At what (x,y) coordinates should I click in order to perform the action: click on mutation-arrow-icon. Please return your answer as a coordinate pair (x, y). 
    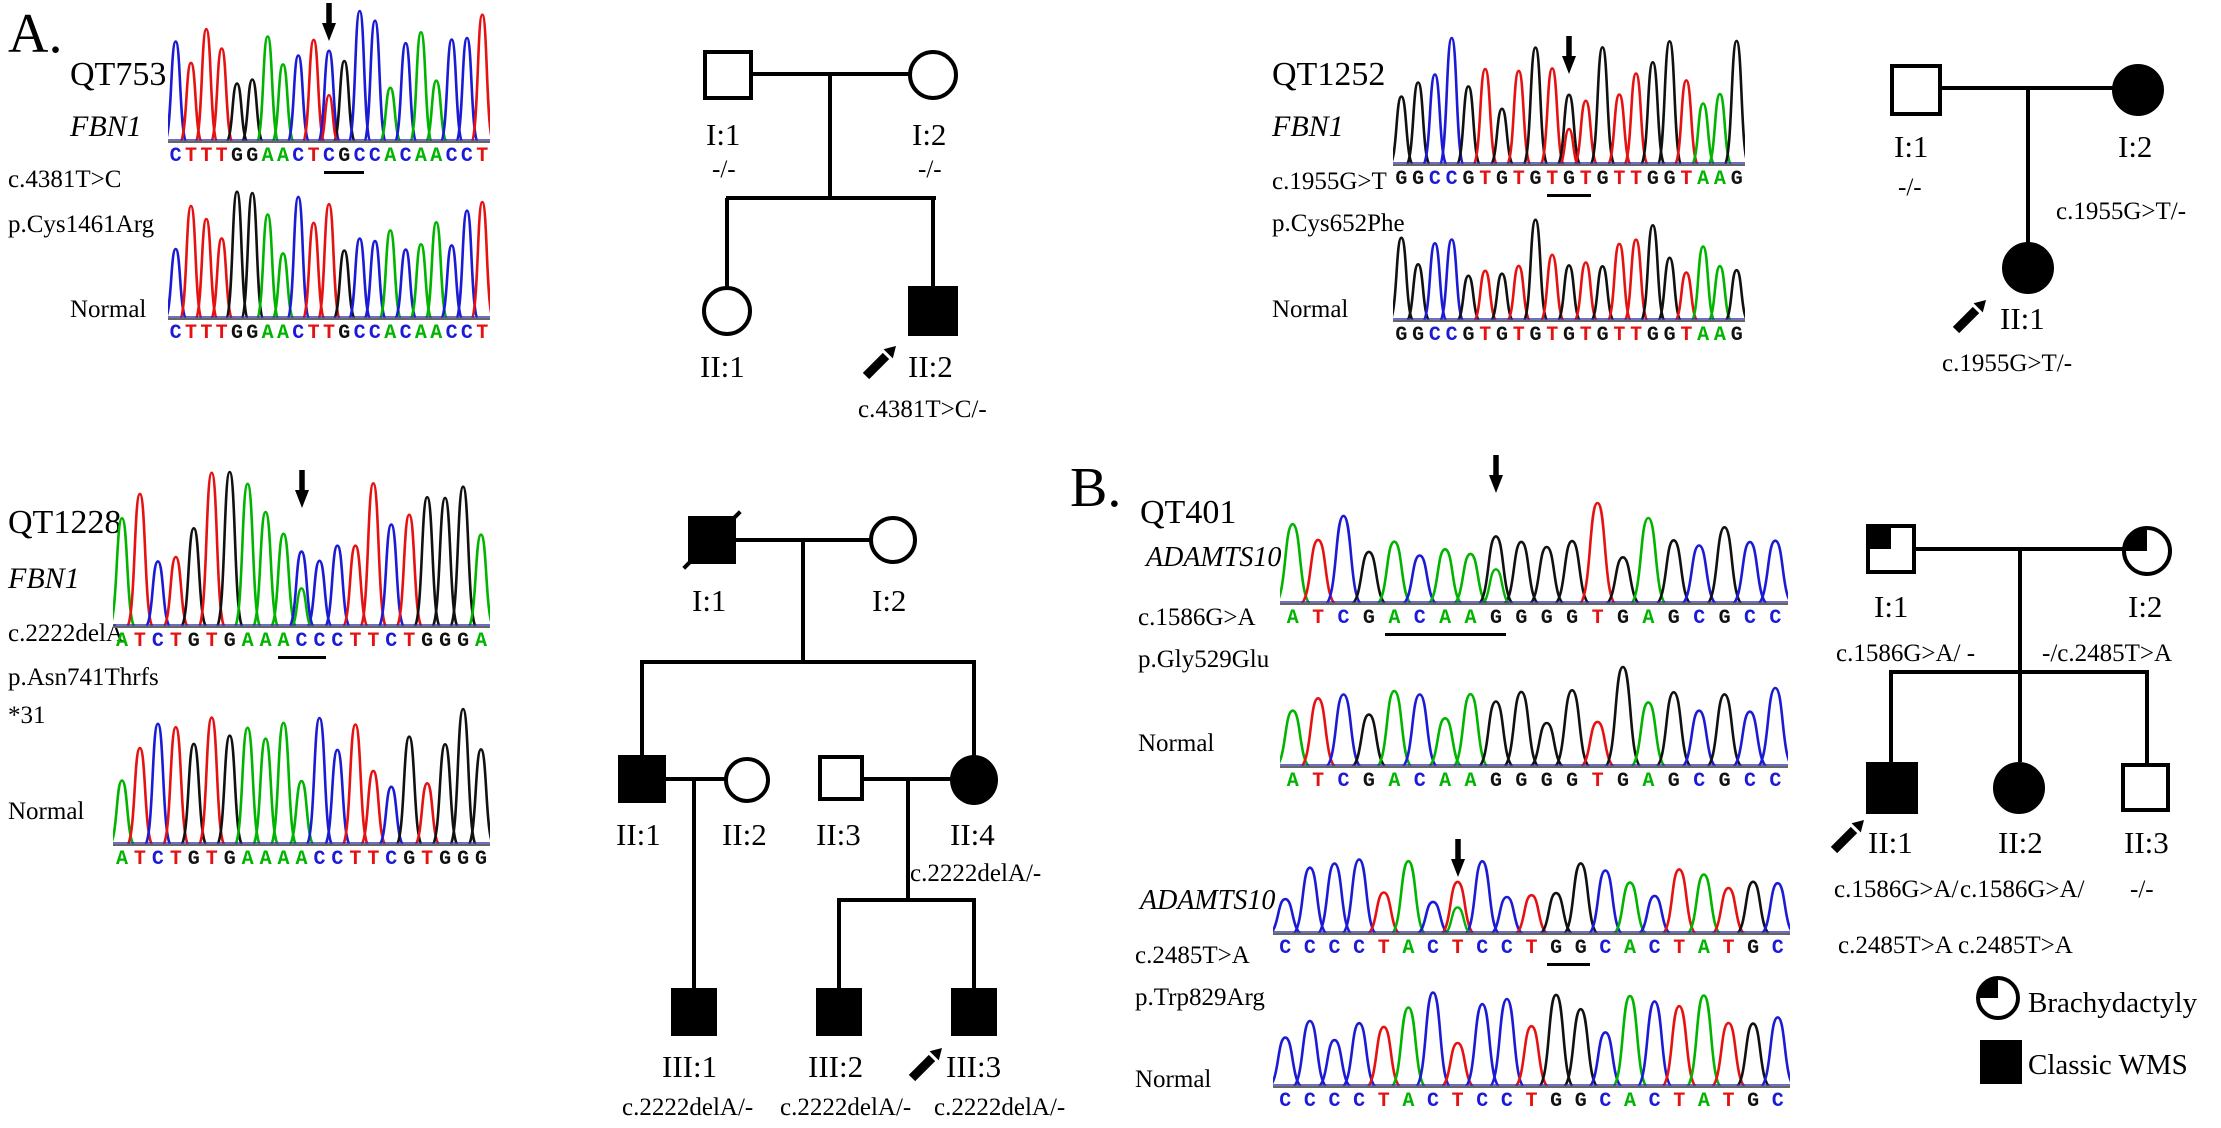
    Looking at the image, I should click on (302, 489).